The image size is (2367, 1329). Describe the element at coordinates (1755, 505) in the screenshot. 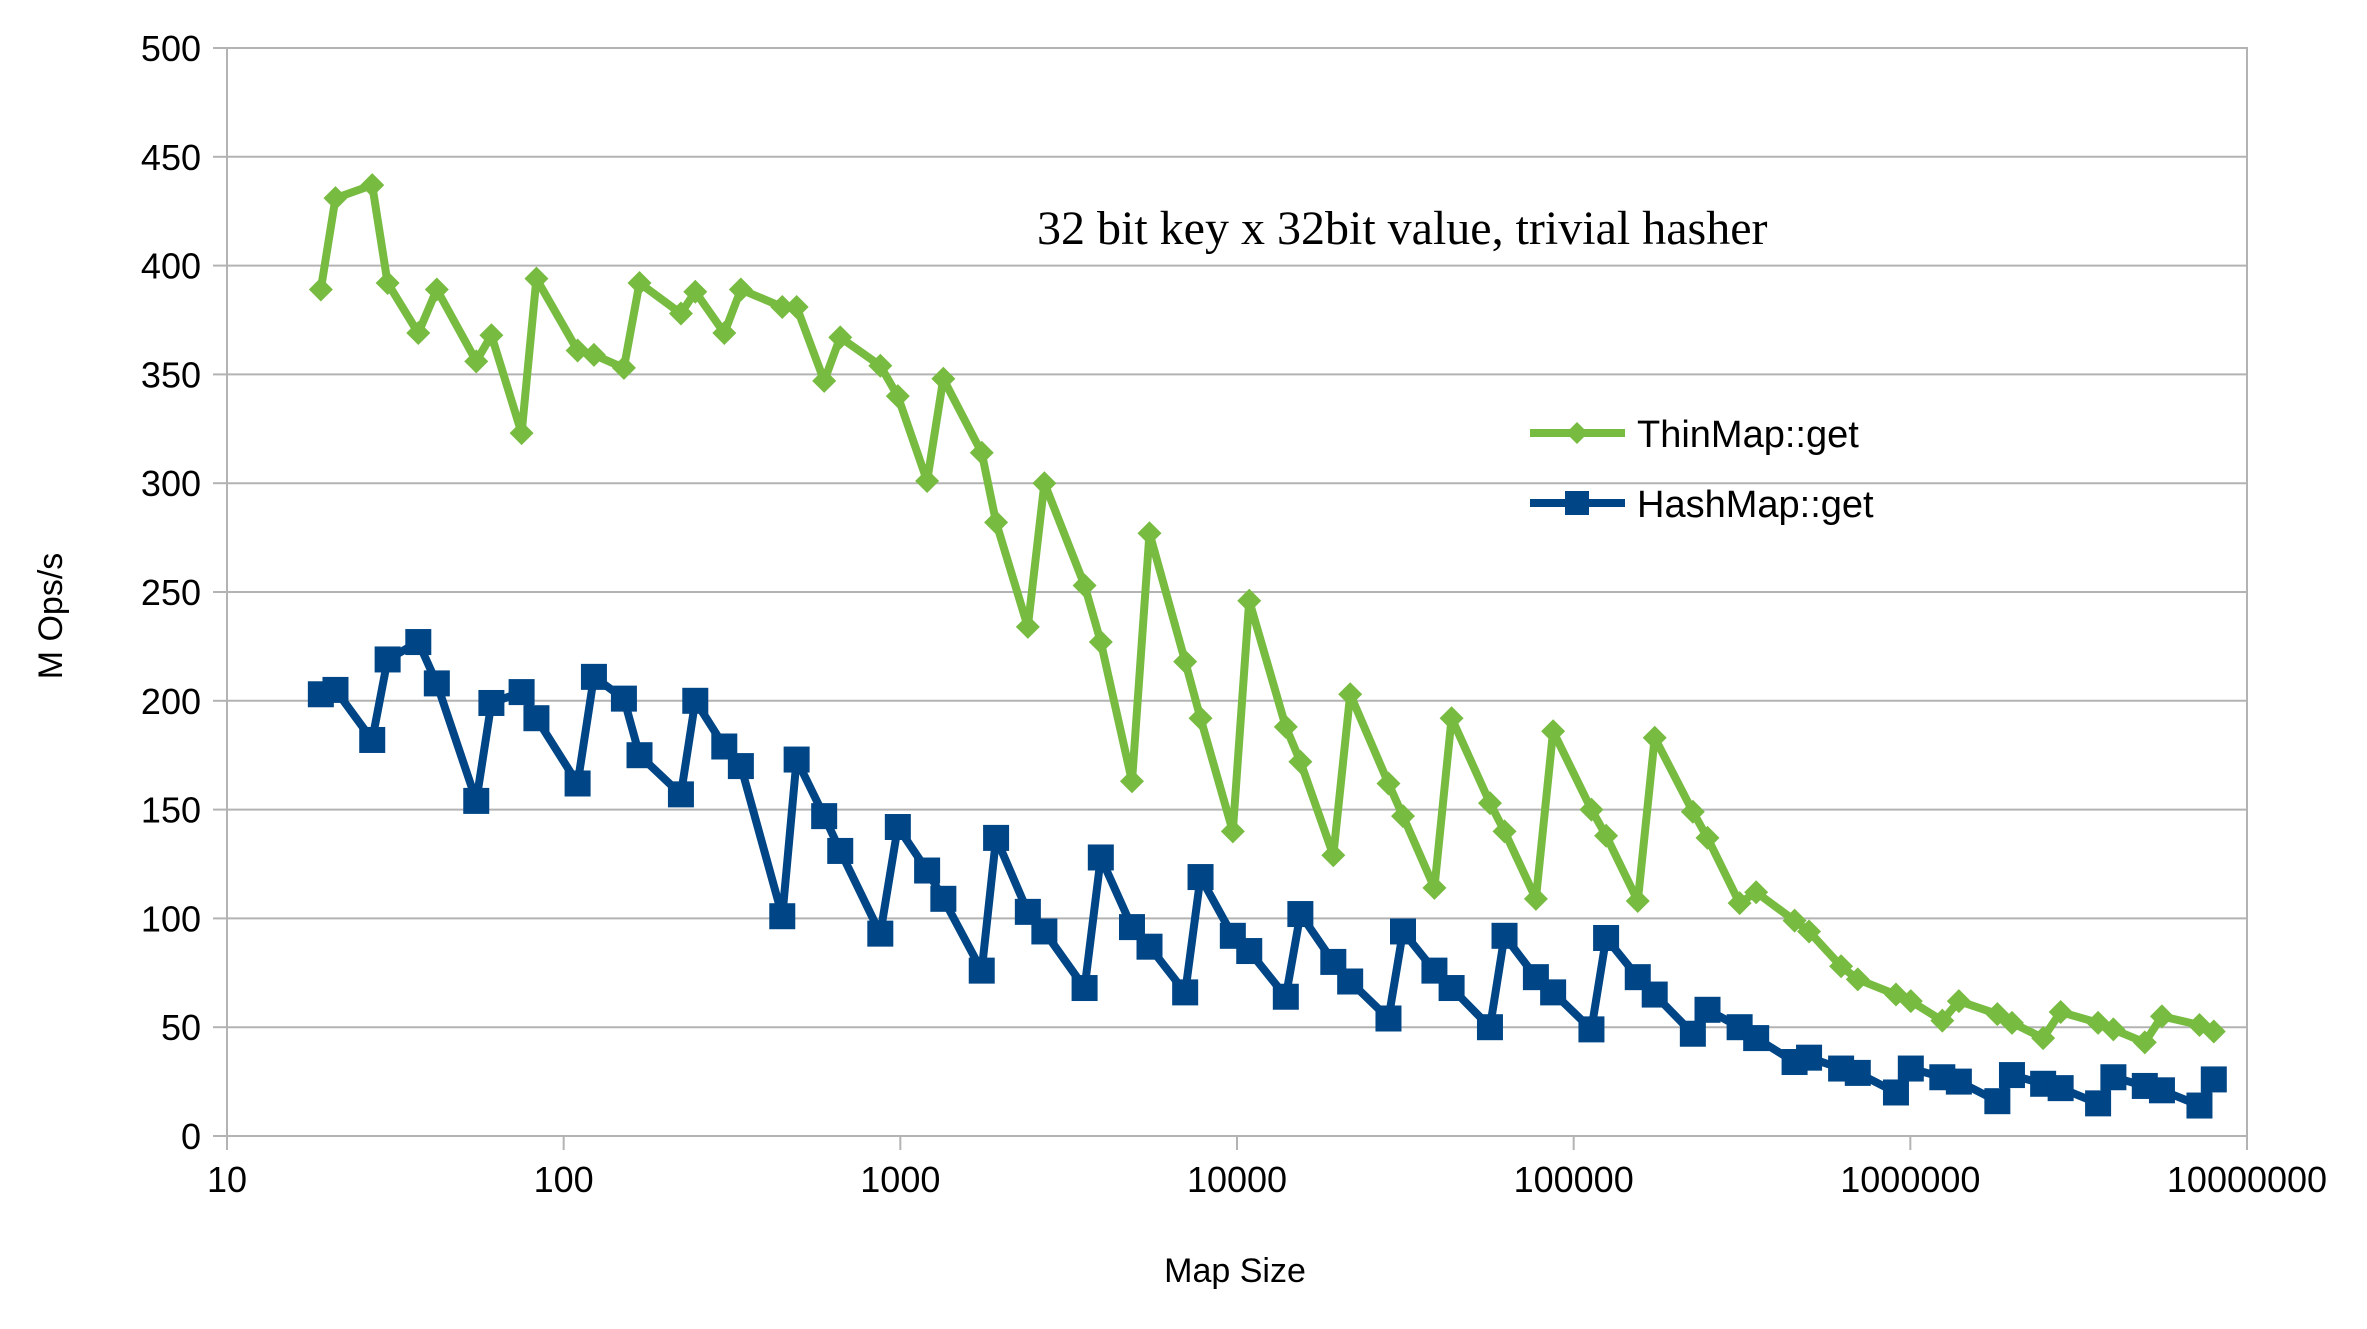

I see `legend-label-hashmap: HashMap::get` at that location.